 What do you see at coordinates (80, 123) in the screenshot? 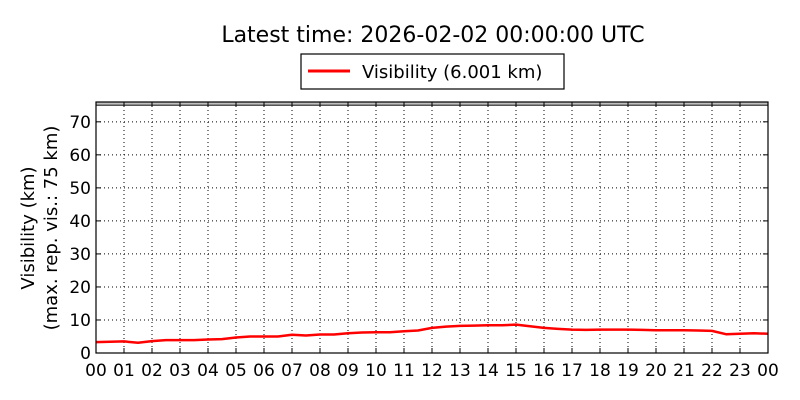
I see `y-tick-label: 70` at bounding box center [80, 123].